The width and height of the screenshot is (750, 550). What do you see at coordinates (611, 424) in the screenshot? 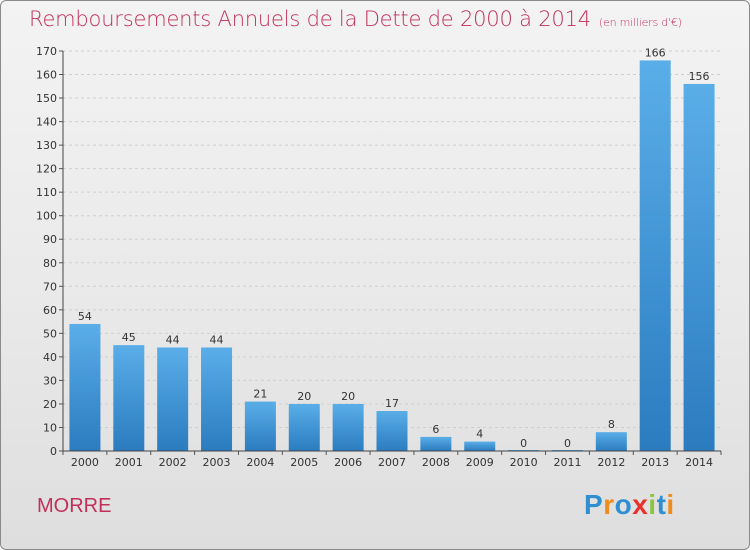
I see `data-label-2012: 8` at bounding box center [611, 424].